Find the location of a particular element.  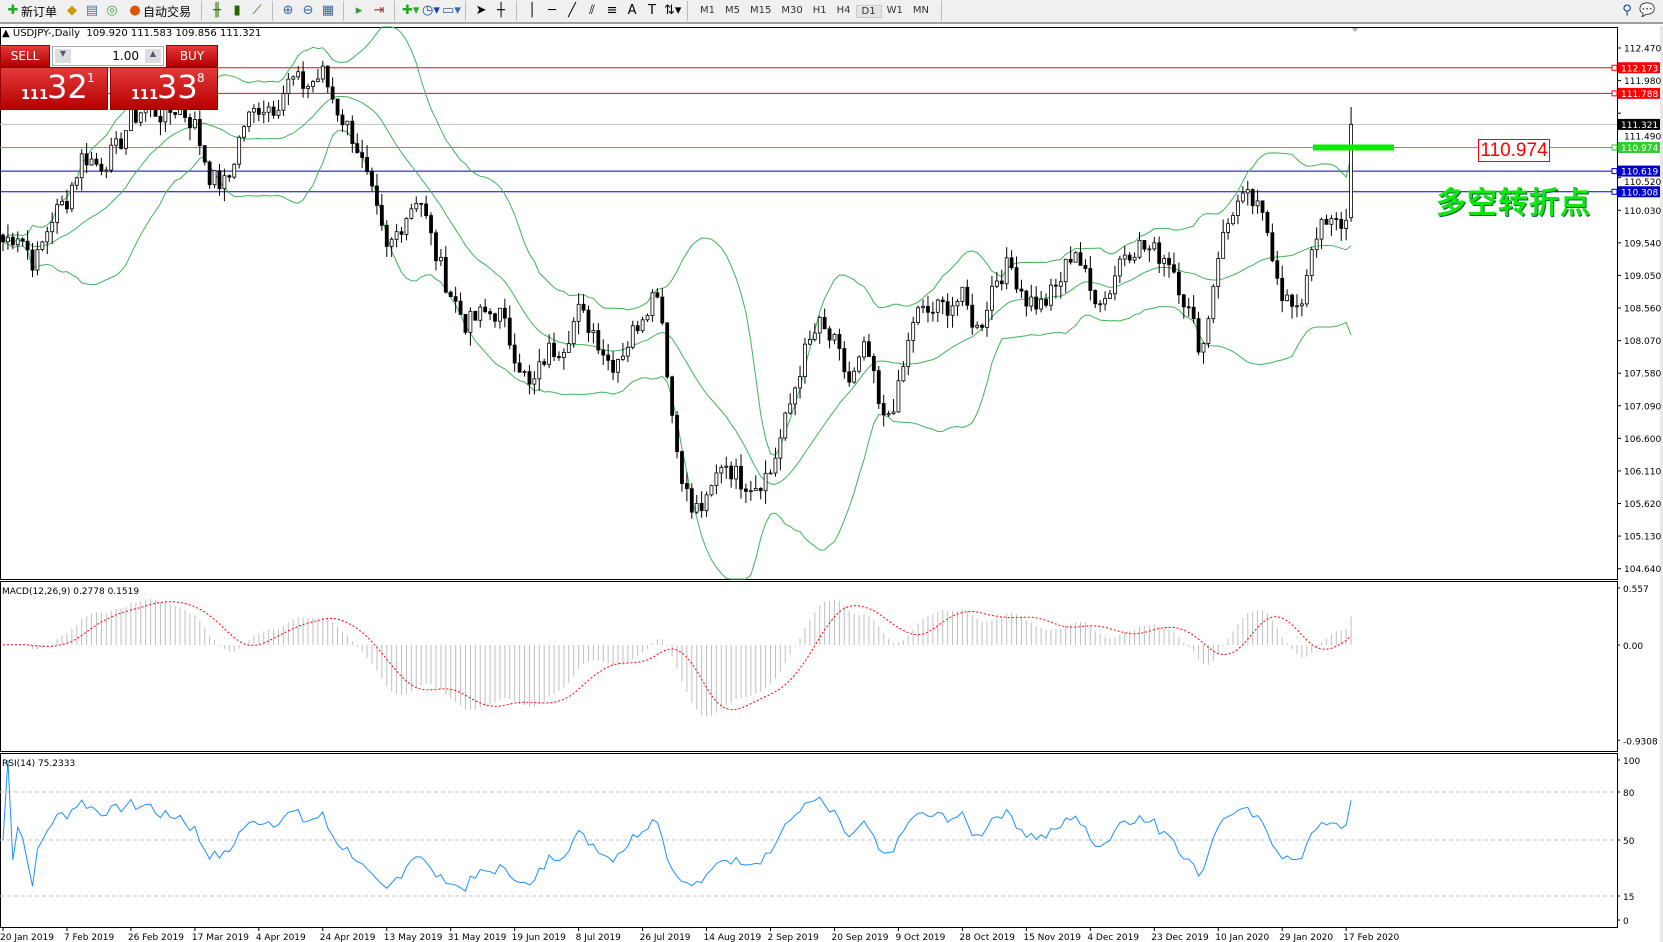

horizontal-line-icon: ─ is located at coordinates (552, 10).